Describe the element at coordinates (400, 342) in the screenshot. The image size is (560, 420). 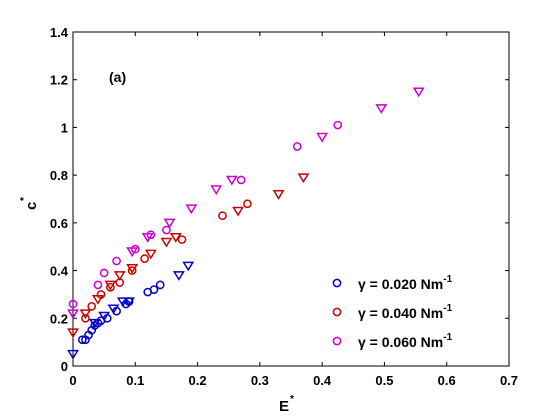
I see `legend-label-text: γ = 0.060 Nm` at that location.